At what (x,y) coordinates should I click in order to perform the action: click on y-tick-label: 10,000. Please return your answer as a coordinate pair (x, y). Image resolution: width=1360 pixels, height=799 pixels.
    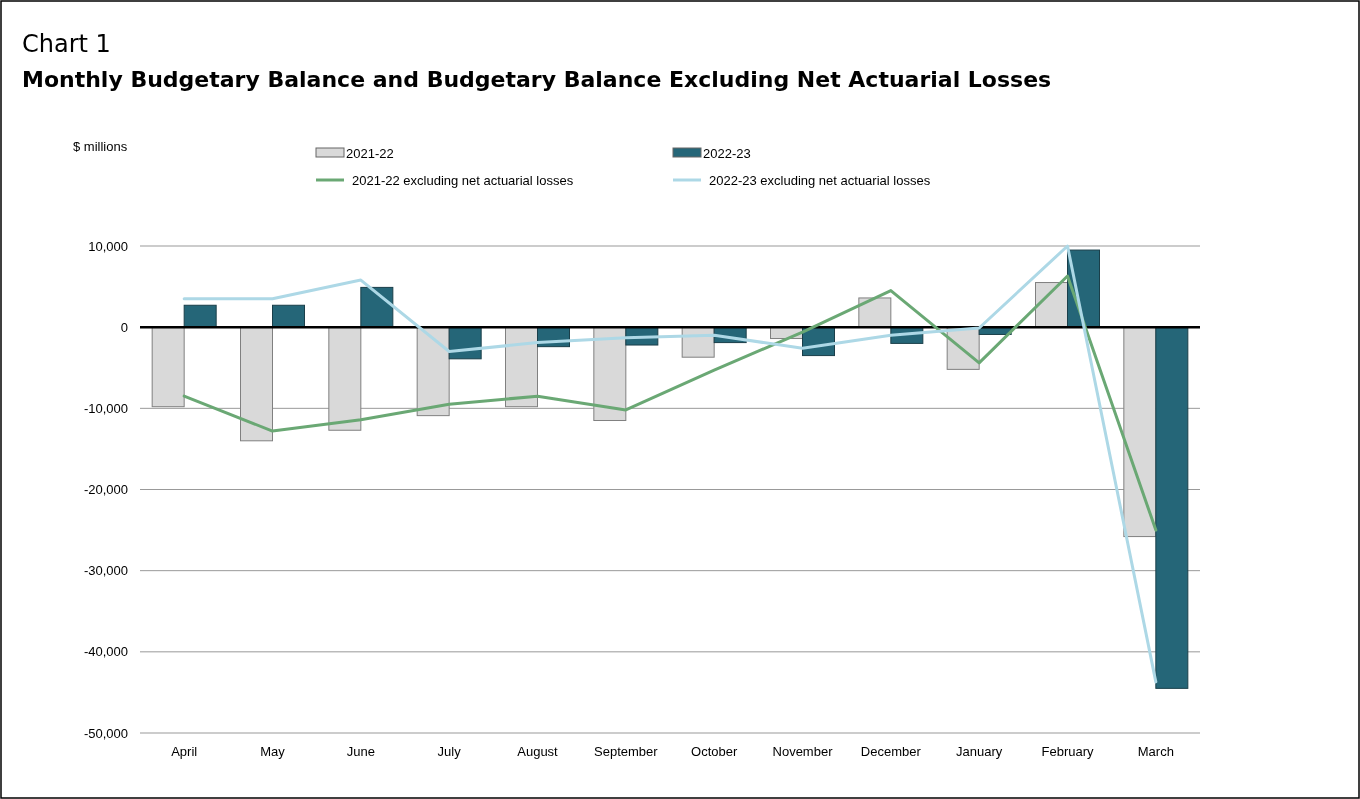
    Looking at the image, I should click on (108, 246).